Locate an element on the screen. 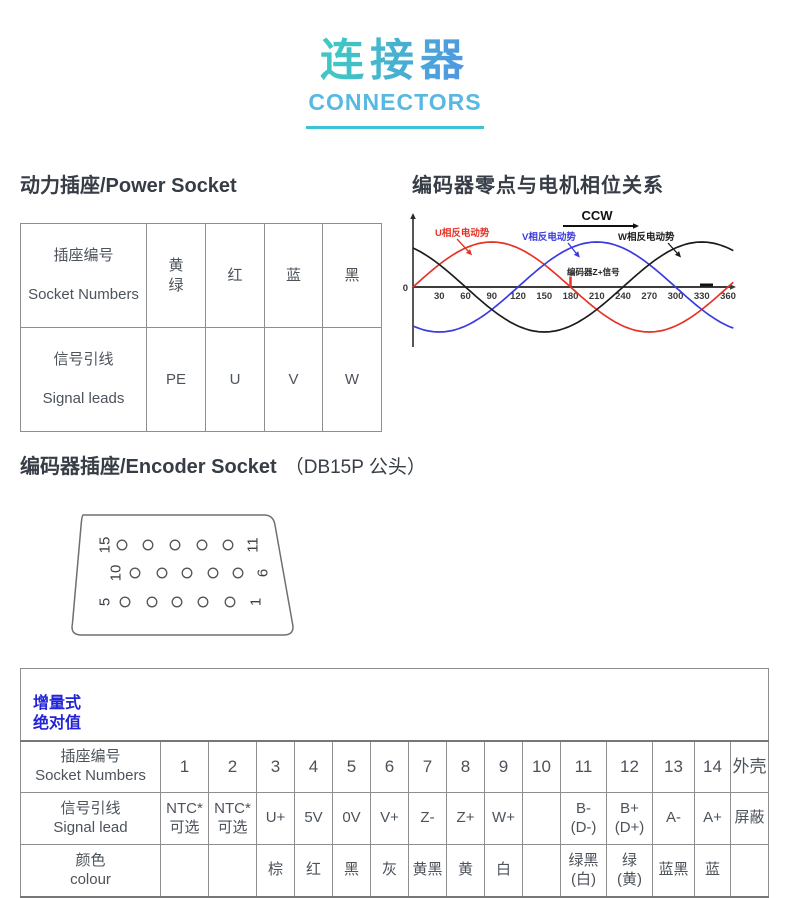  axis-tick-label: 150 is located at coordinates (544, 296).